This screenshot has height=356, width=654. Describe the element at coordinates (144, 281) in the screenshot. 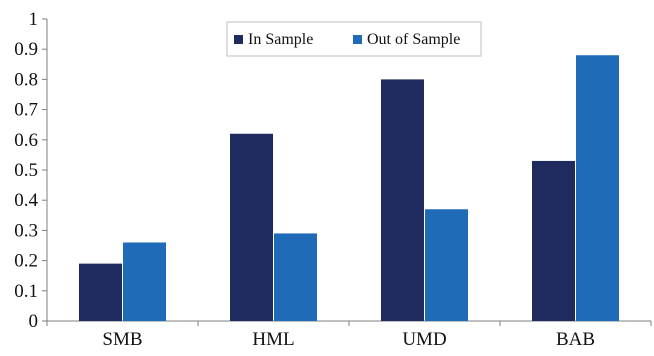

I see `bar-smb-out-of-sample` at that location.